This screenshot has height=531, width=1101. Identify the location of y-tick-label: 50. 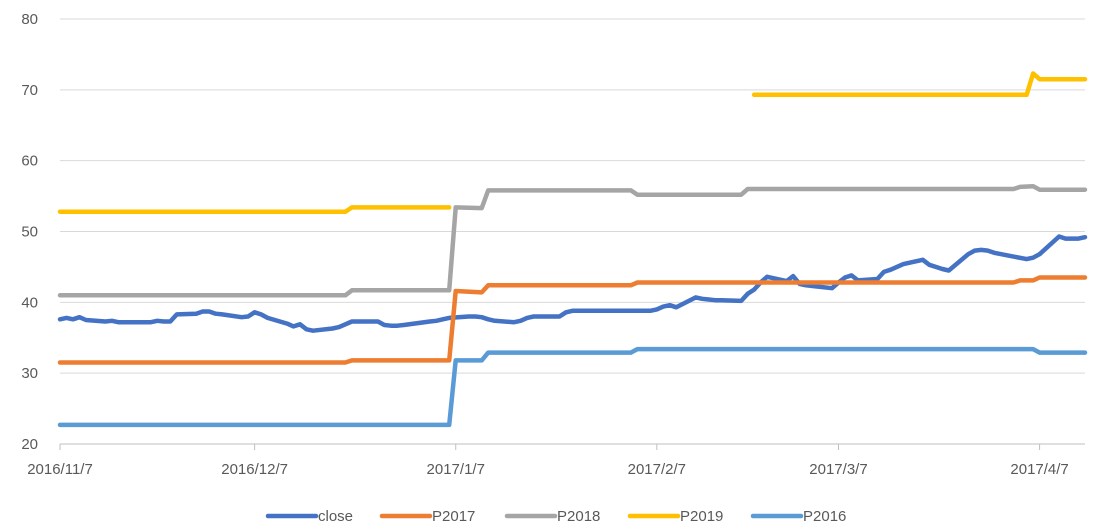
(29, 232).